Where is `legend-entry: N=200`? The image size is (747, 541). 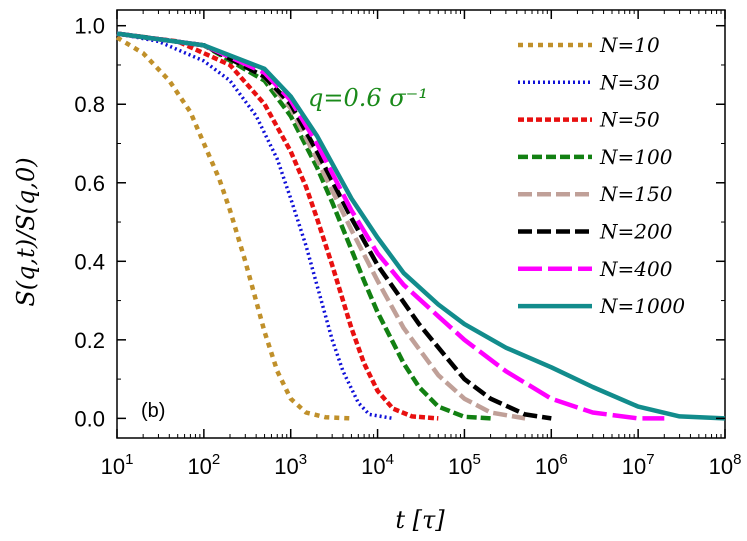
legend-entry: N=200 is located at coordinates (595, 232).